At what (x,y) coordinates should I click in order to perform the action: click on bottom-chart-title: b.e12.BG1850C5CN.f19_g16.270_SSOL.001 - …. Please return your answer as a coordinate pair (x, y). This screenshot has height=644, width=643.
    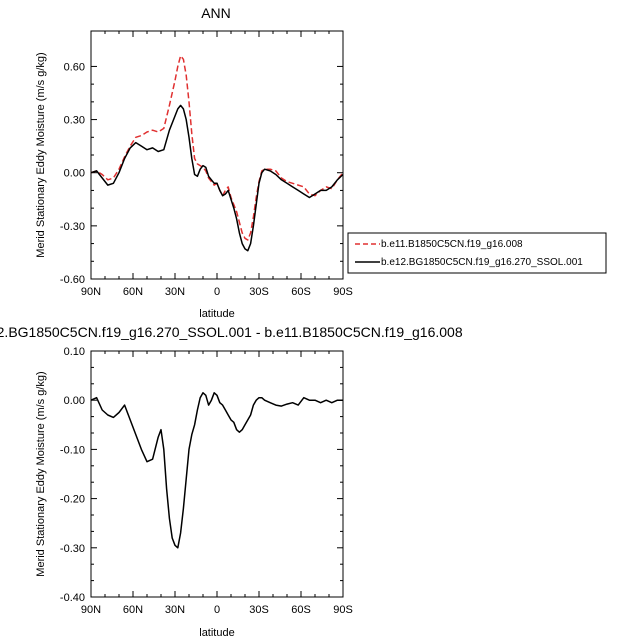
    Looking at the image, I should click on (231, 332).